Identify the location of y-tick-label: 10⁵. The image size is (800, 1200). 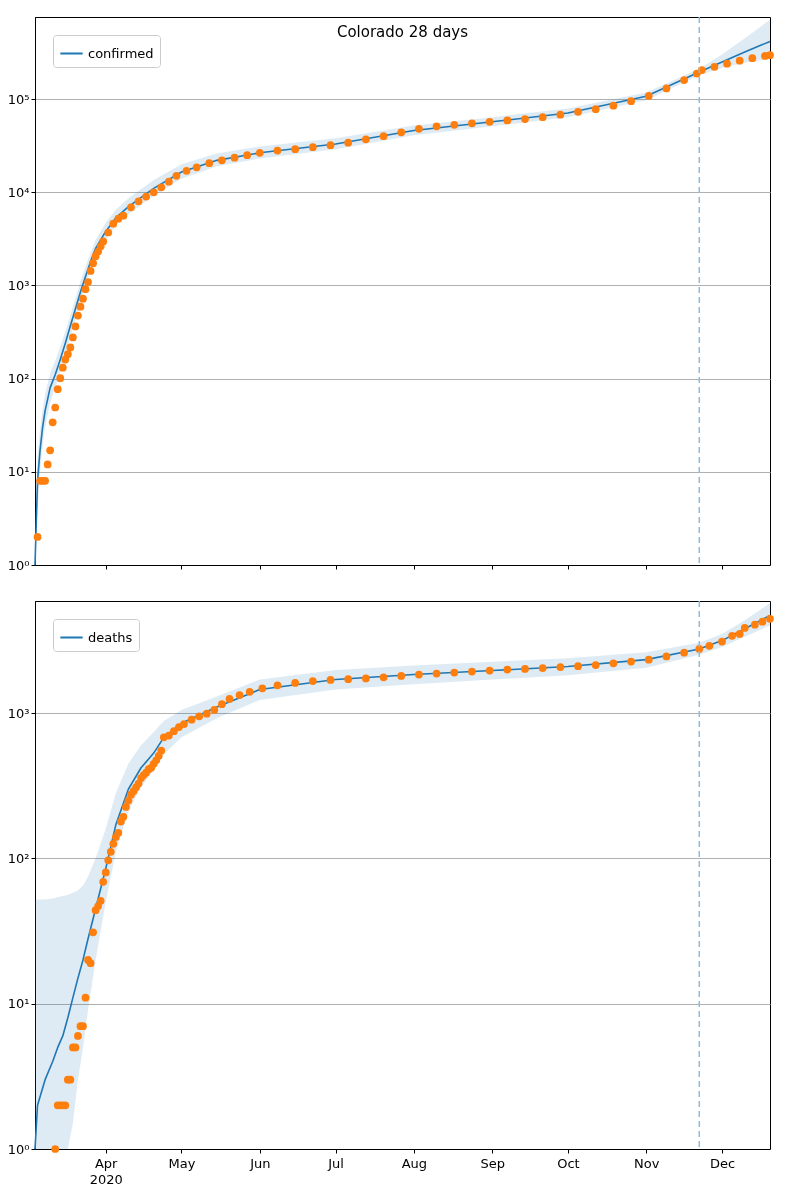
(18, 99).